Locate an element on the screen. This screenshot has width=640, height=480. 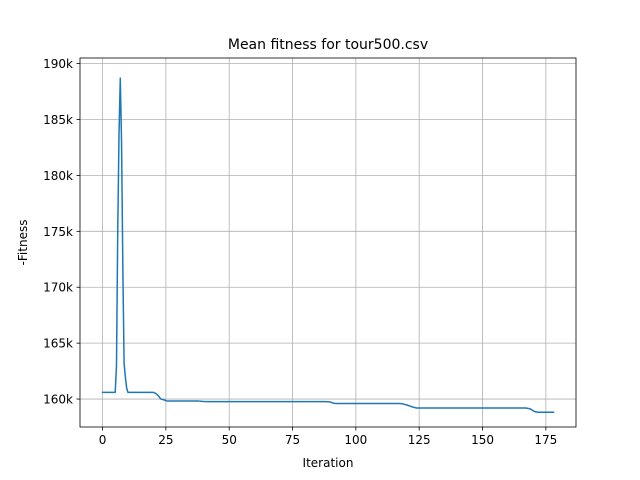
y-tick-label: 185k is located at coordinates (58, 120).